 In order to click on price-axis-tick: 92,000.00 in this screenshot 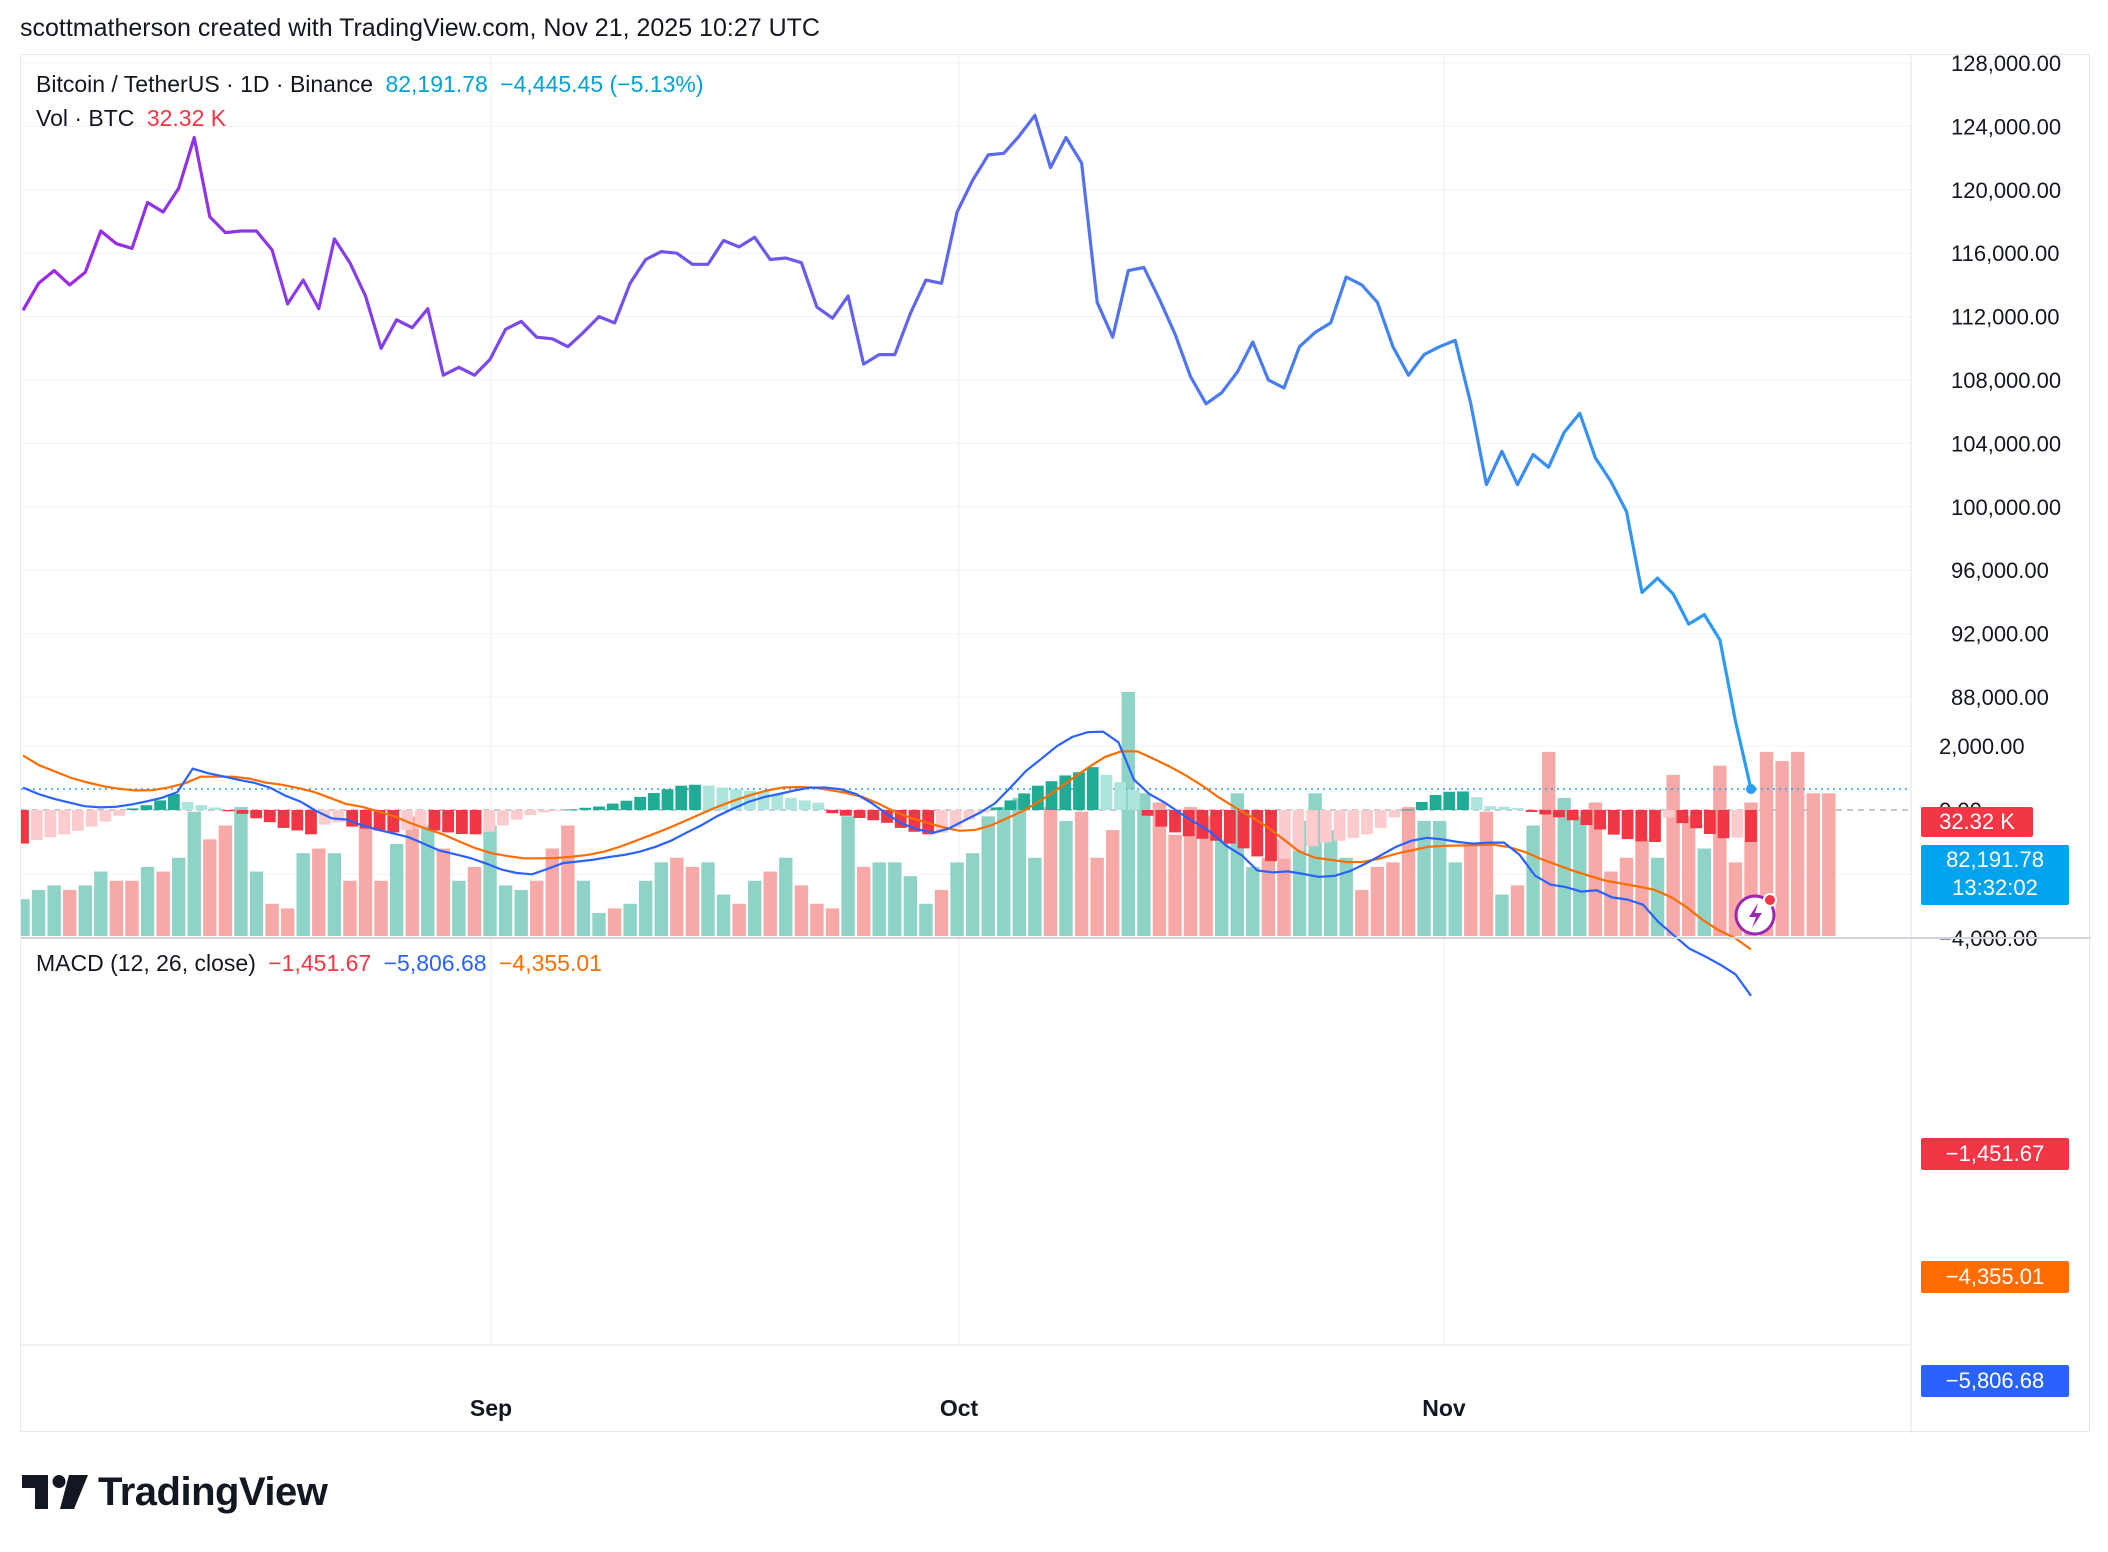, I will do `click(2000, 634)`.